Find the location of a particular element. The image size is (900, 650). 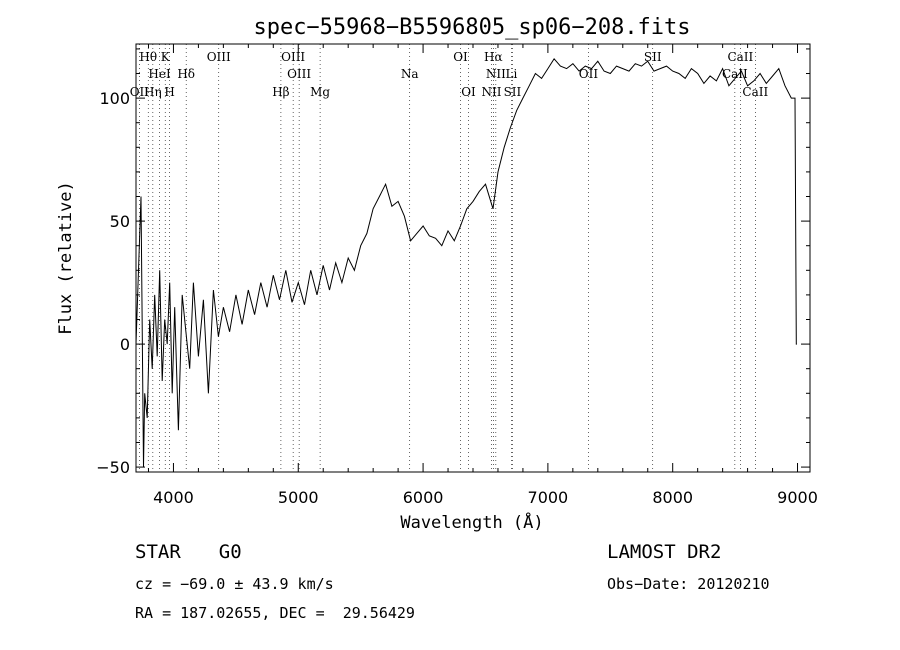

spectral-line-label: Hη is located at coordinates (153, 92).